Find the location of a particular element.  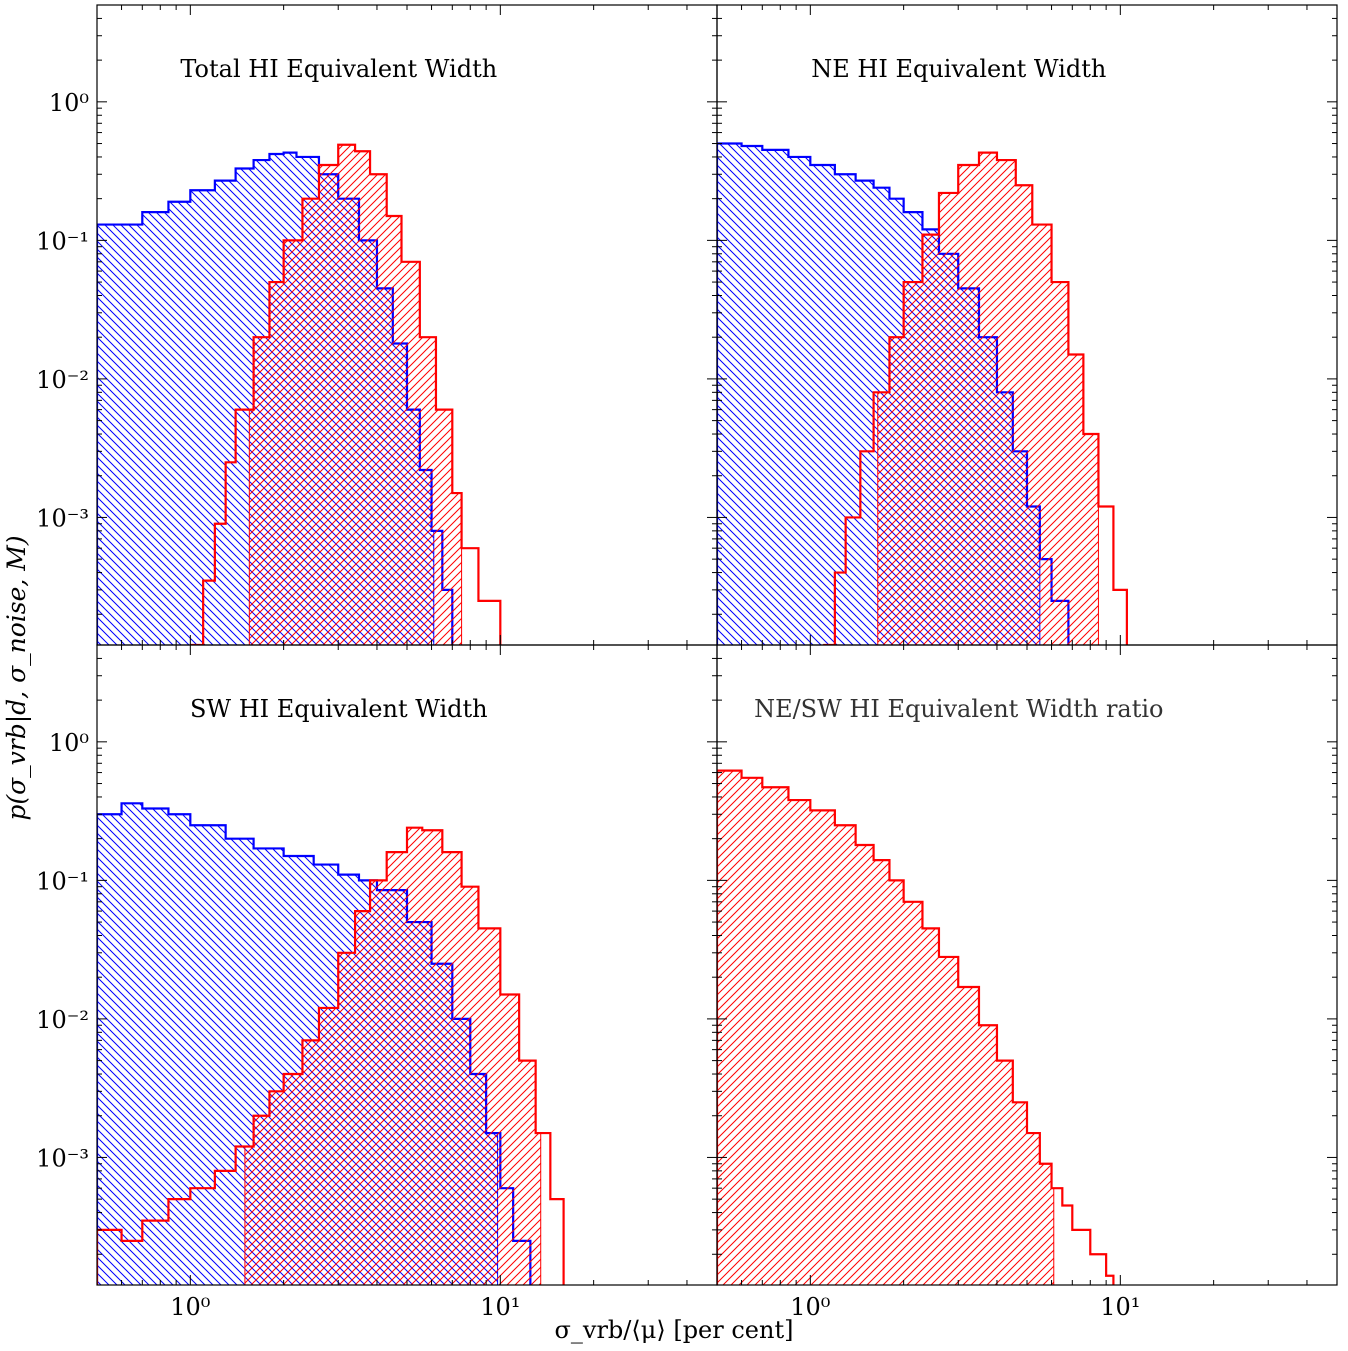

panel-title: NE/SW HI Equivalent Width ratio is located at coordinates (958, 709).